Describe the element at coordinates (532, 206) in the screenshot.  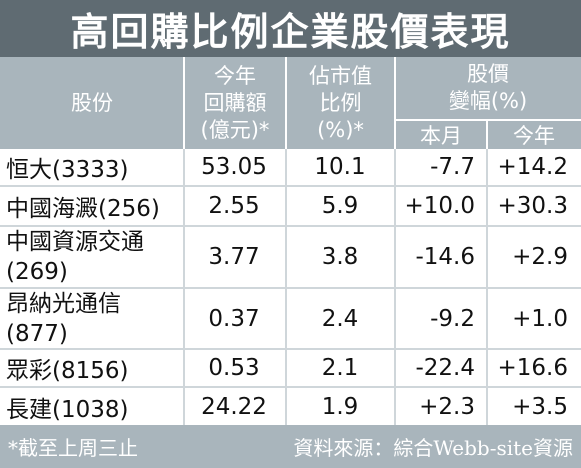
I see `year-change: +30.3` at that location.